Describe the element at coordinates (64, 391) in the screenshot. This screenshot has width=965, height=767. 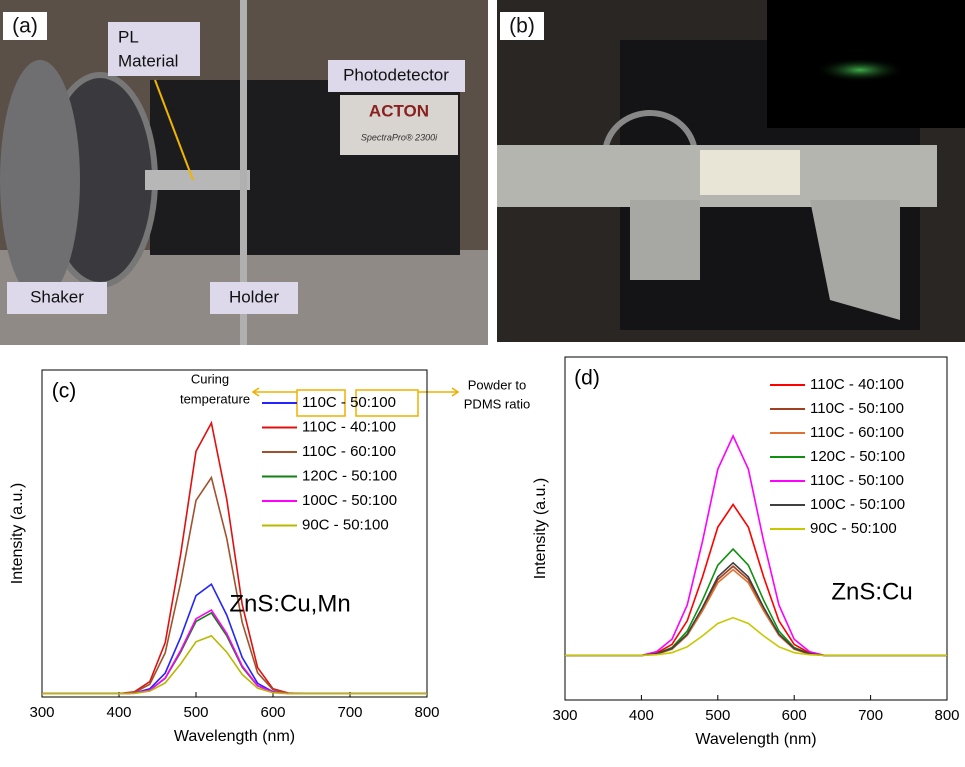
I see `panel-label: (c)` at that location.